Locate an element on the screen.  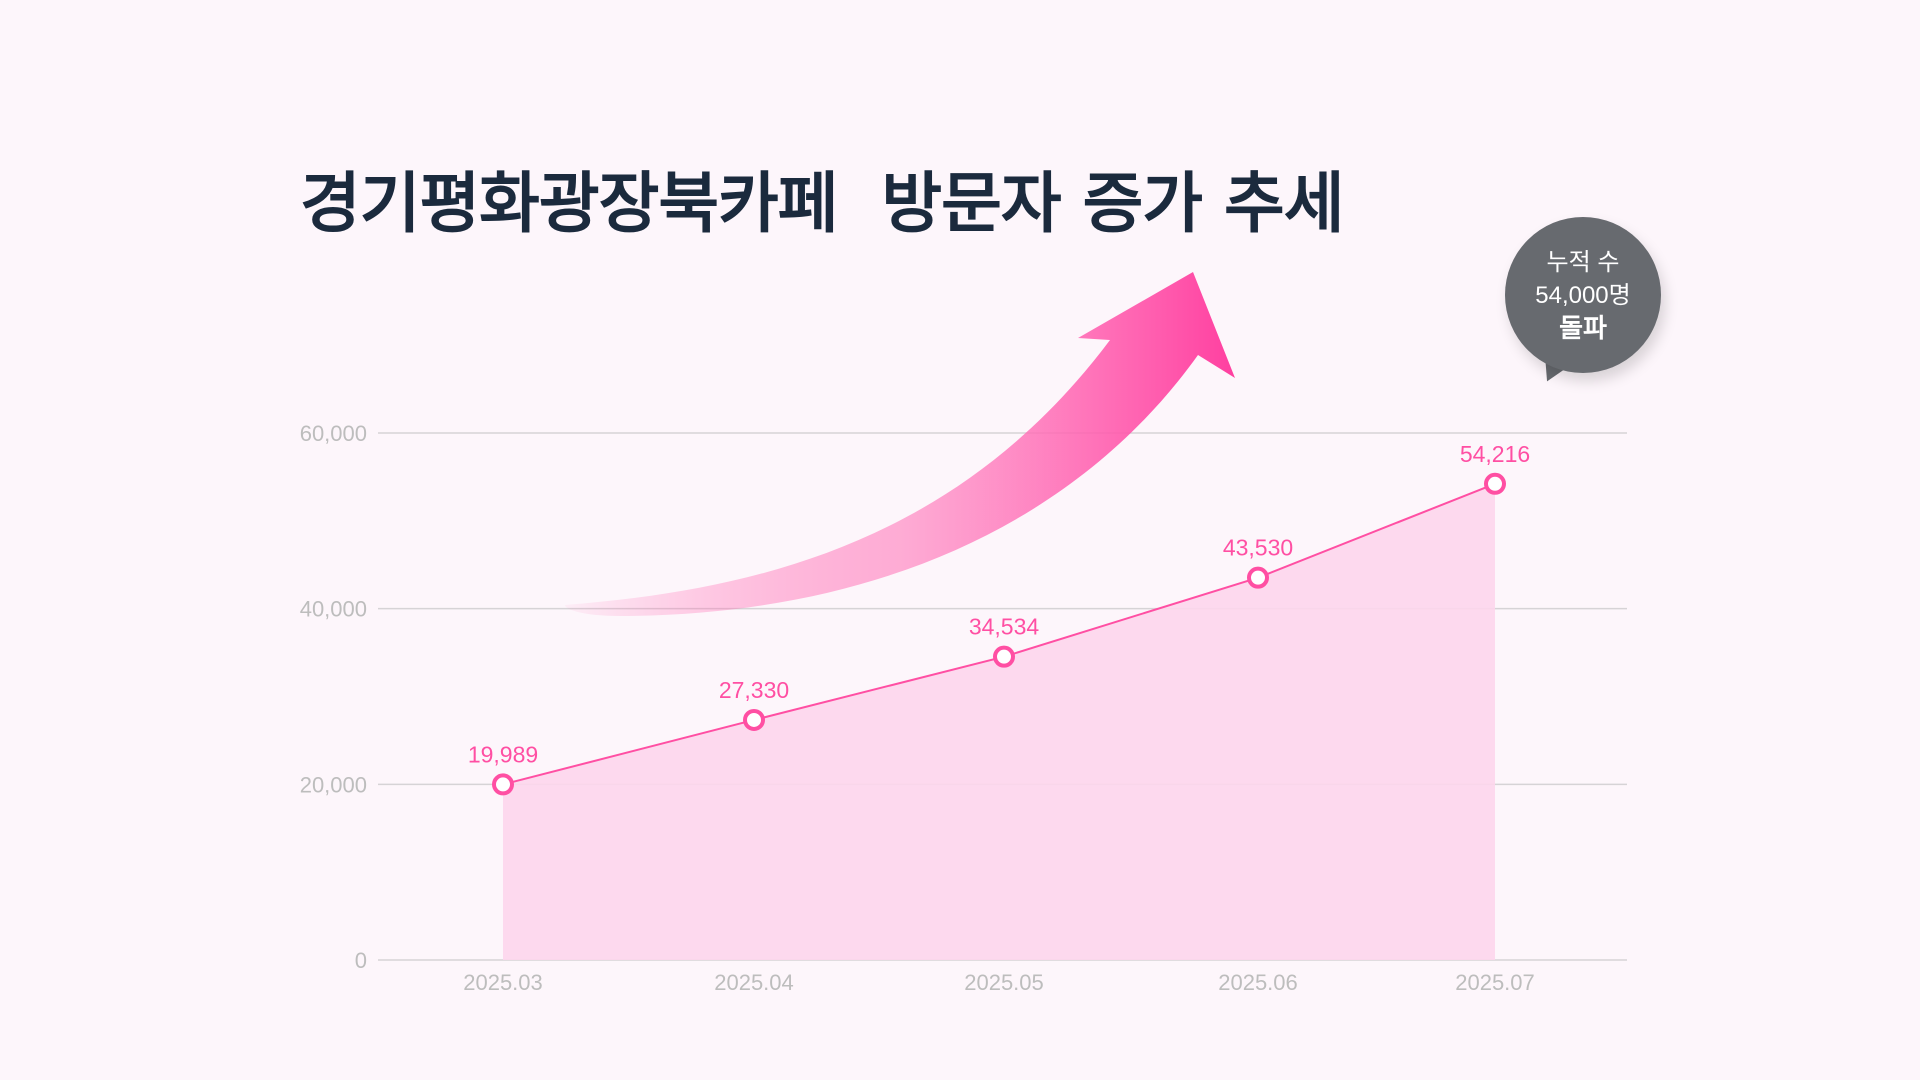
y-tick-label: 60,000 is located at coordinates (333, 433).